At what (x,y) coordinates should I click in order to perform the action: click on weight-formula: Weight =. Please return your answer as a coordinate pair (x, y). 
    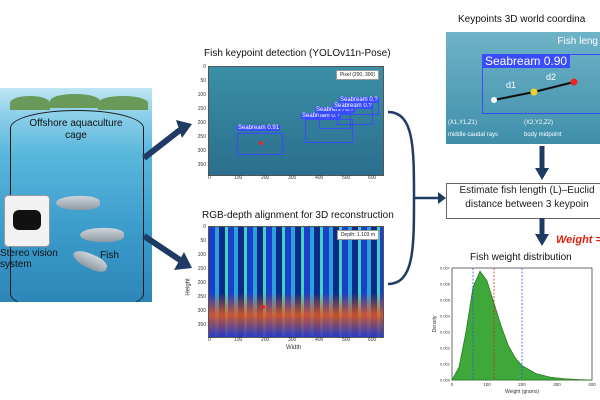
    Looking at the image, I should click on (578, 240).